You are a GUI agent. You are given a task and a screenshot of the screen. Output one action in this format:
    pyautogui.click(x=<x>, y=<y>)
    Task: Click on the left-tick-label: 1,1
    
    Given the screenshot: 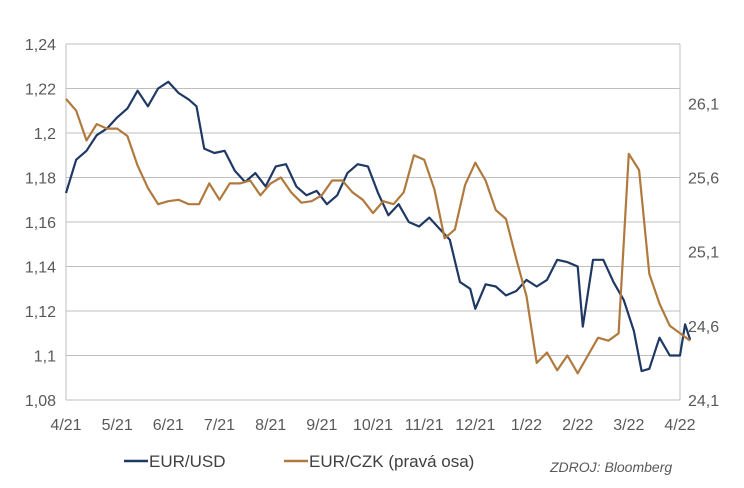 What is the action you would take?
    pyautogui.click(x=45, y=357)
    